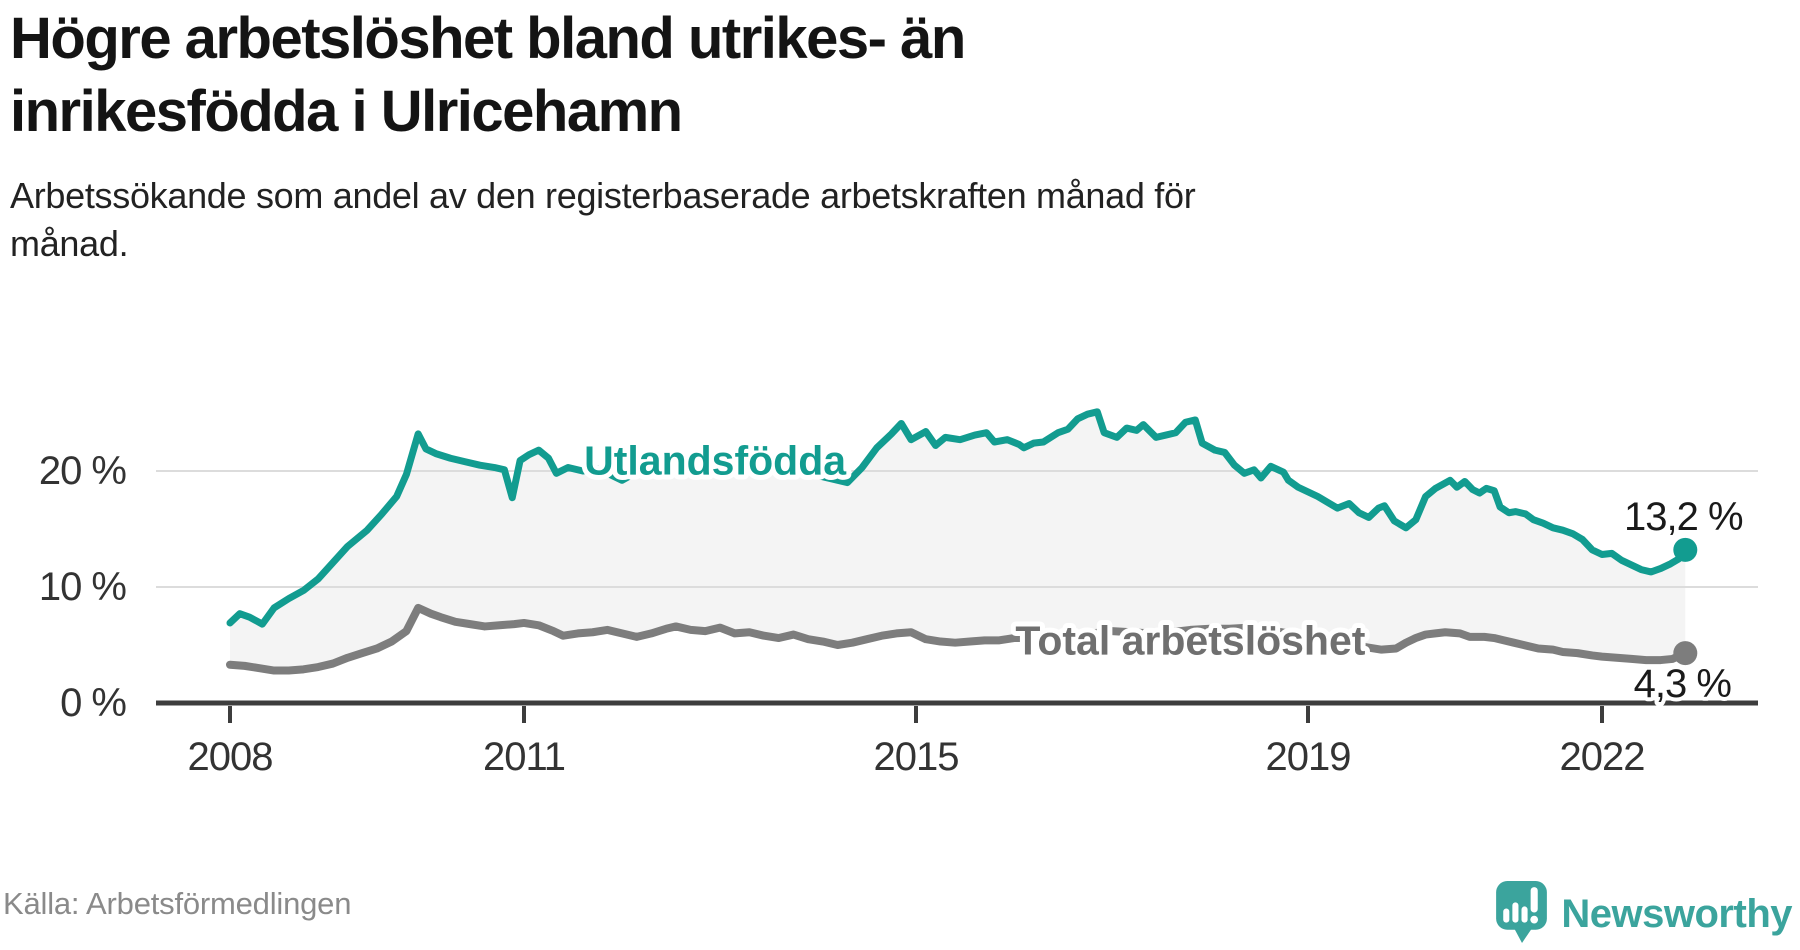 The height and width of the screenshot is (950, 1800). What do you see at coordinates (916, 757) in the screenshot?
I see `x-tick-label: 2015` at bounding box center [916, 757].